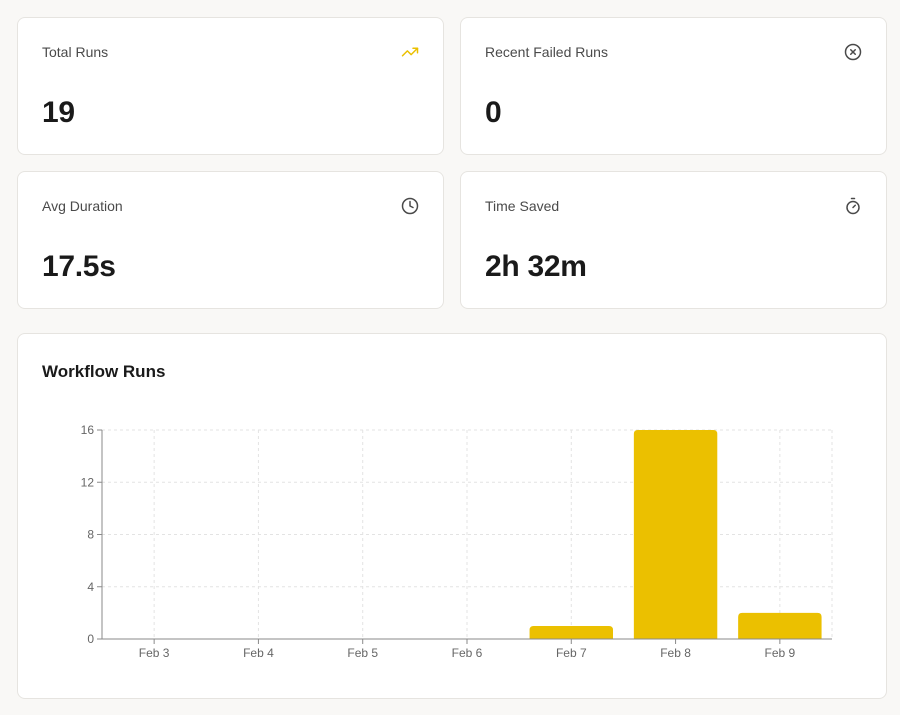 The width and height of the screenshot is (900, 715). I want to click on stat-label: Recent Failed Runs, so click(546, 52).